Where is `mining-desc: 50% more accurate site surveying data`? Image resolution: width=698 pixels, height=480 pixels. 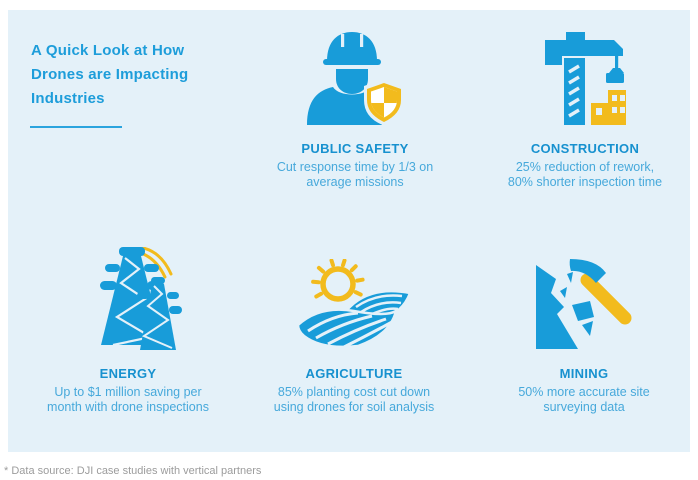
mining-desc: 50% more accurate site surveying data is located at coordinates (583, 400).